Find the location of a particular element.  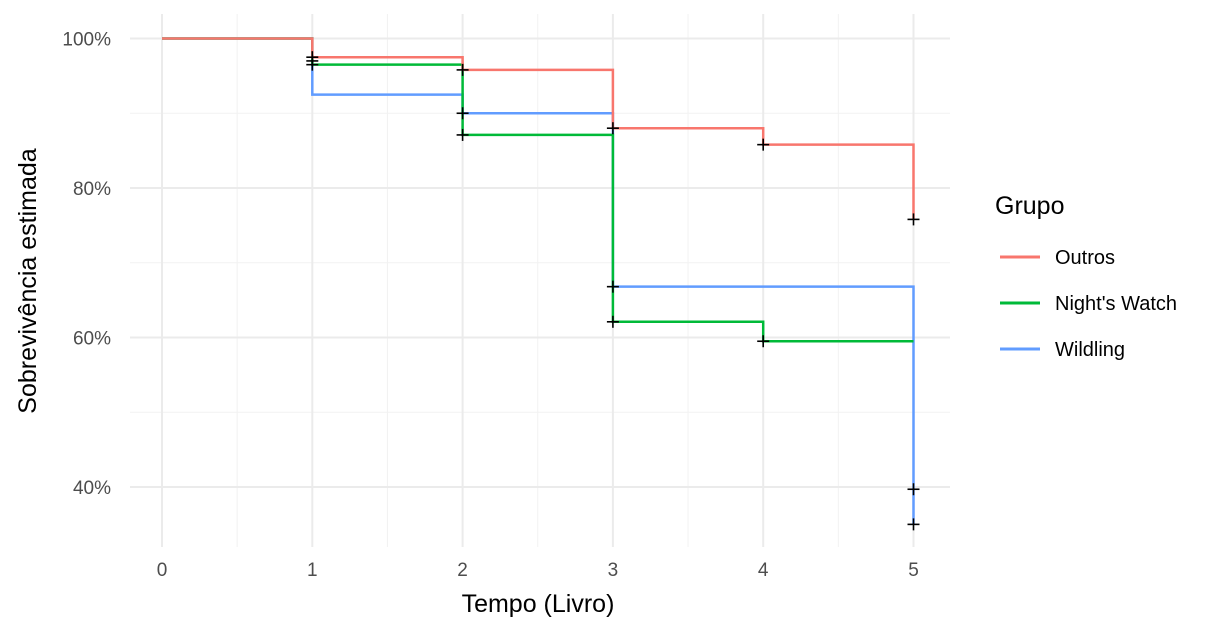

x-tick-label: 0 is located at coordinates (162, 570).